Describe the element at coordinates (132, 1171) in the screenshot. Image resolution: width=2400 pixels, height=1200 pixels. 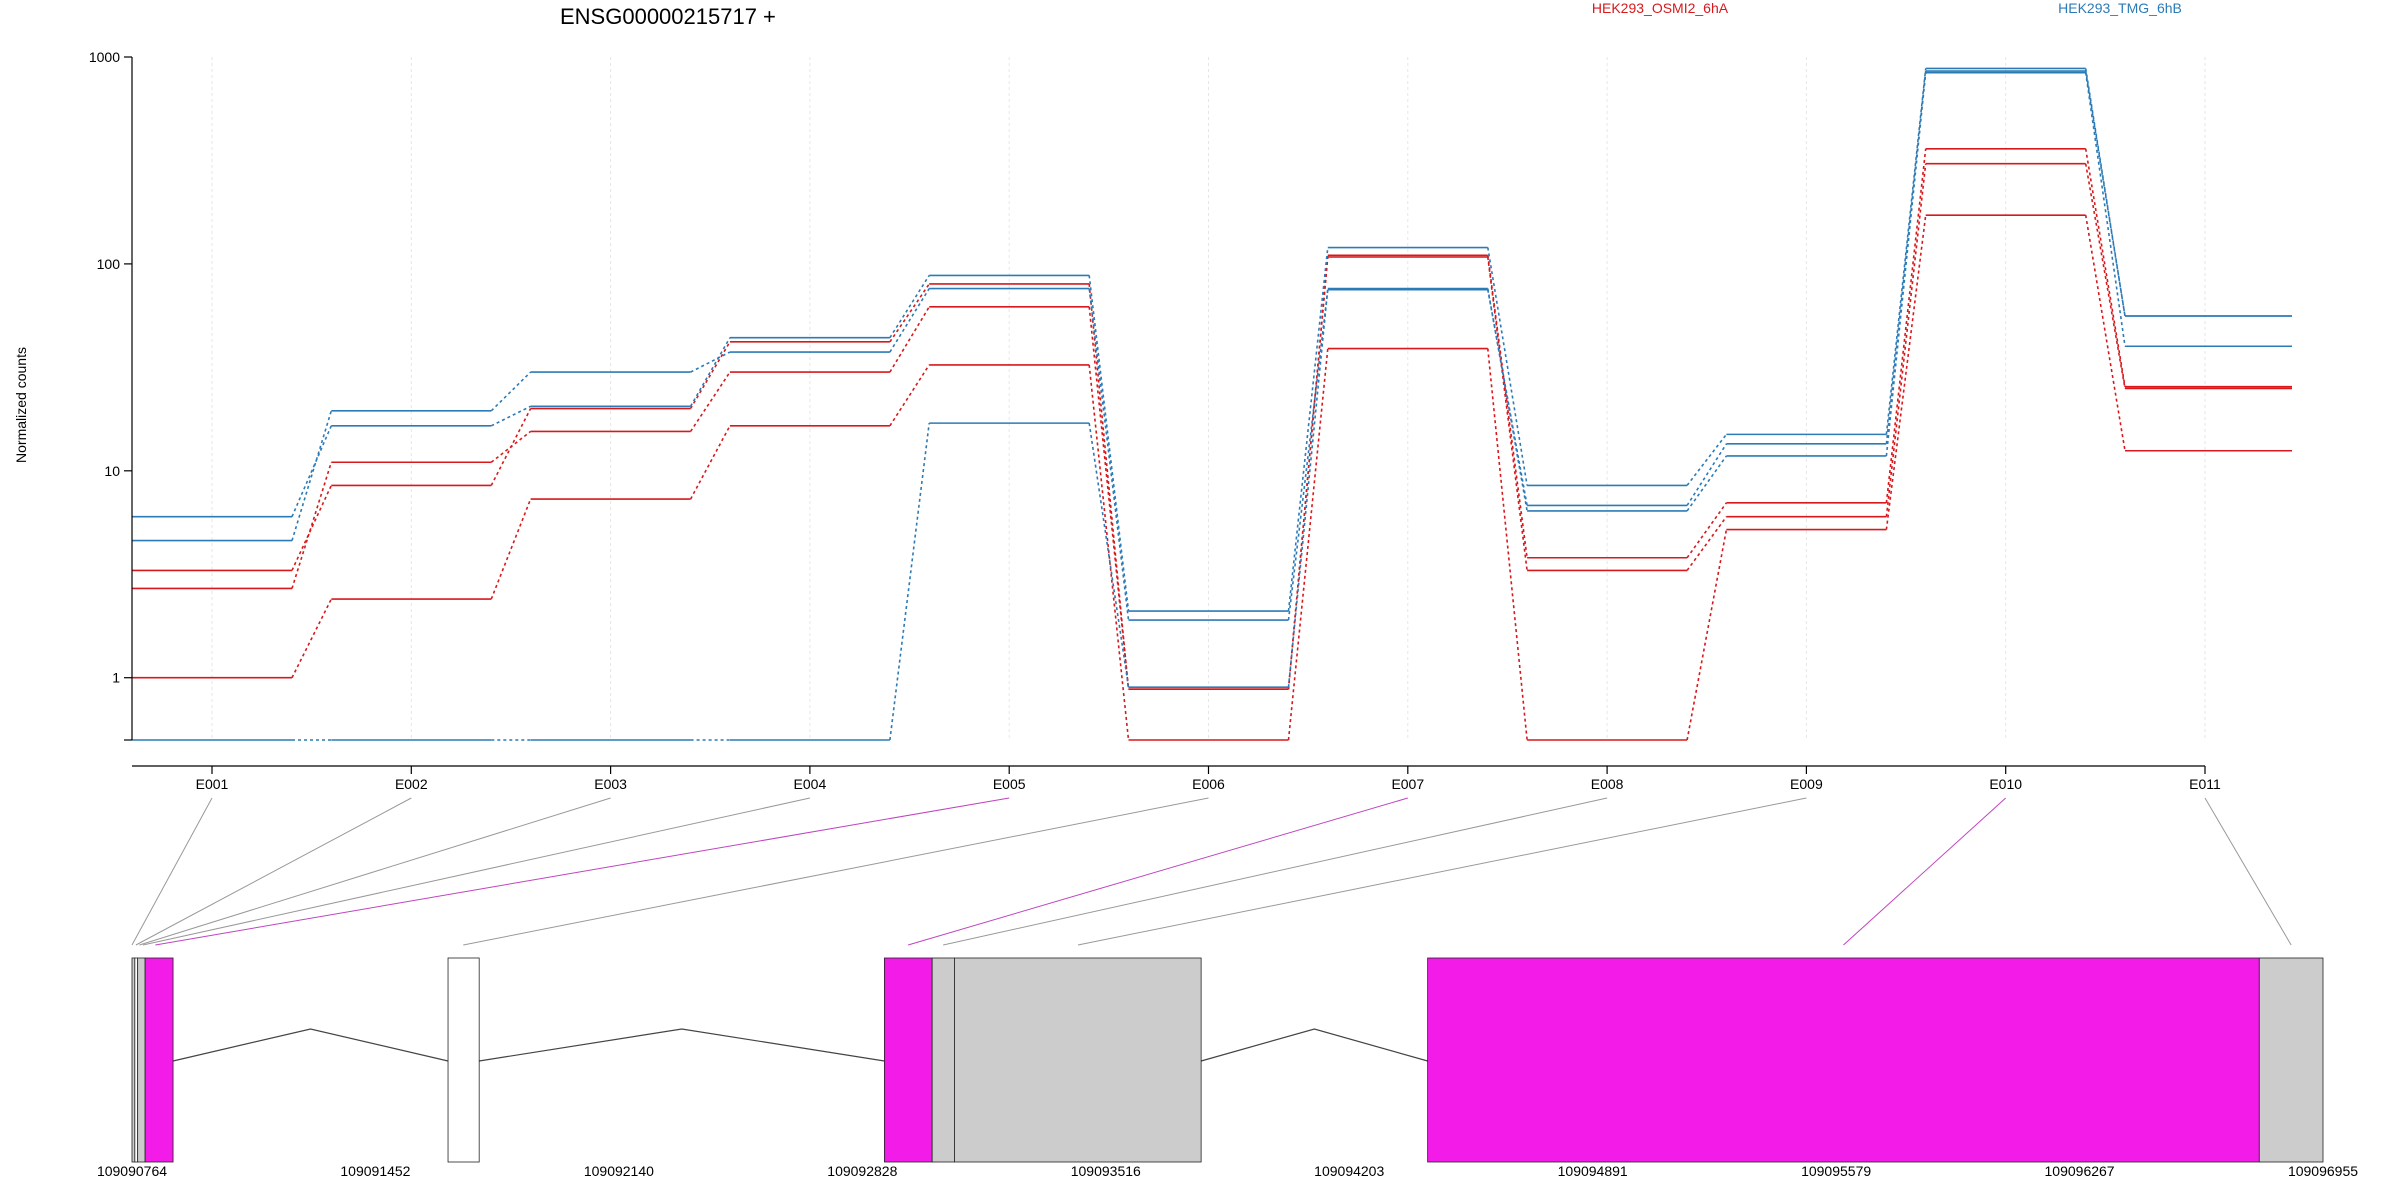
I see `coordinate-label: 109090764` at that location.